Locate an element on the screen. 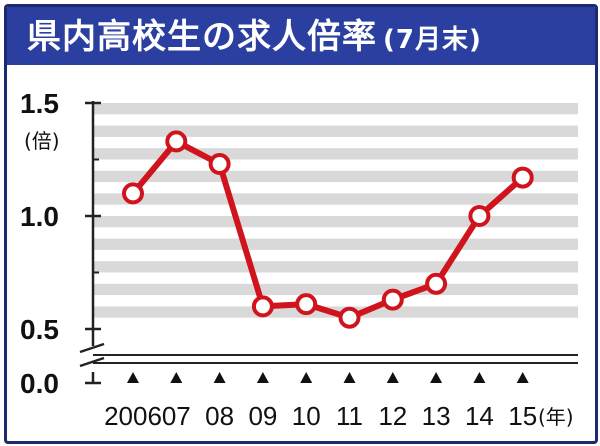 The height and width of the screenshot is (446, 600). x-tick-label: 14 is located at coordinates (479, 416).